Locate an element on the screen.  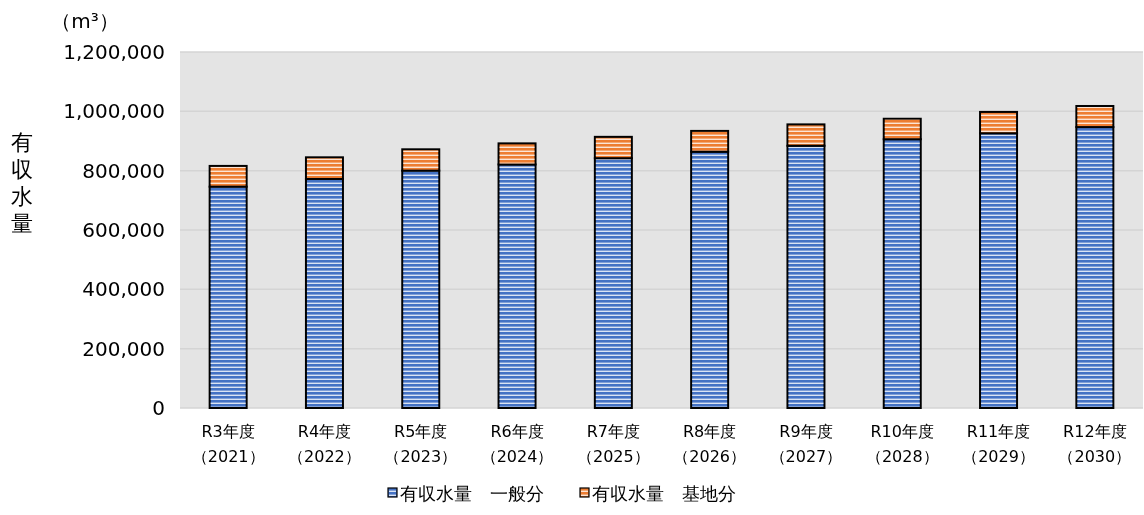
x-tick-label: R10年度（2028） is located at coordinates (902, 444).